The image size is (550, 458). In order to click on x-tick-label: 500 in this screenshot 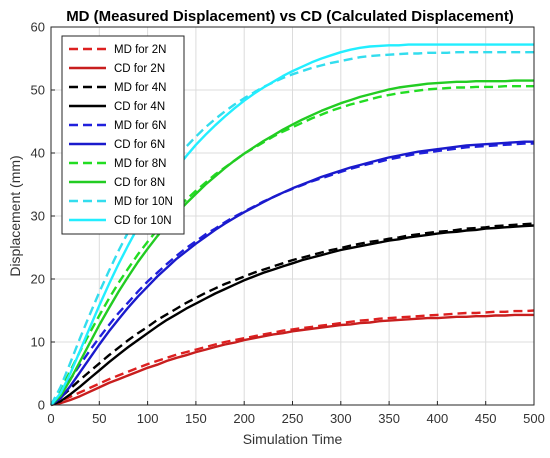, I will do `click(534, 418)`.